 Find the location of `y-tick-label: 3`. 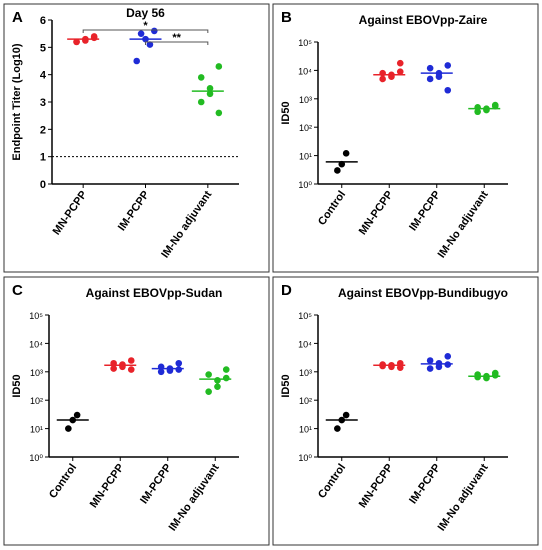

y-tick-label: 3 is located at coordinates (43, 103).